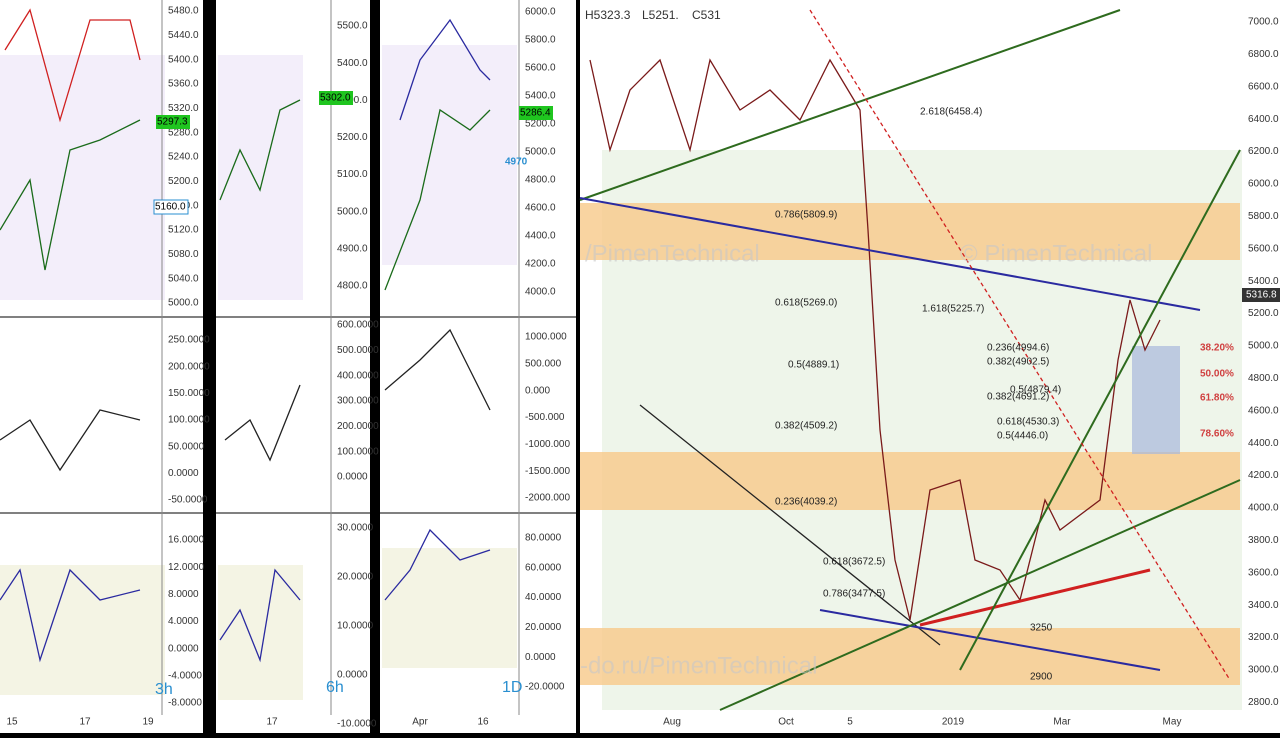  What do you see at coordinates (540, 68) in the screenshot?
I see `y-tick-label: 5600.0` at bounding box center [540, 68].